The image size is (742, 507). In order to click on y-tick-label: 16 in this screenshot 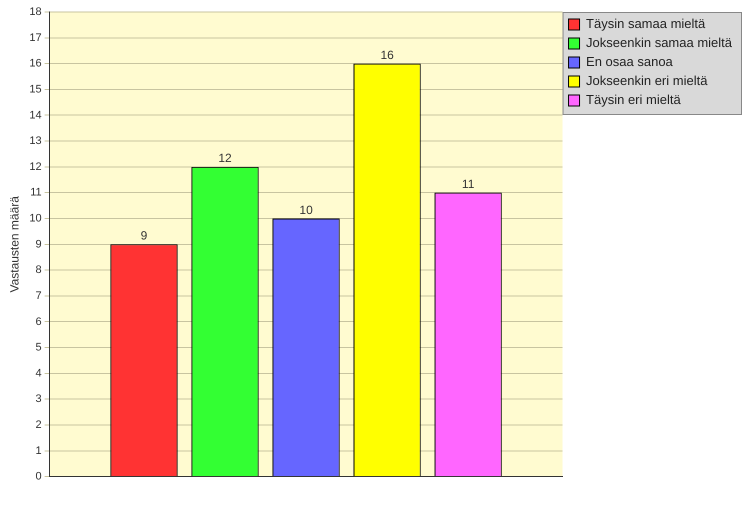, I will do `click(35, 64)`.